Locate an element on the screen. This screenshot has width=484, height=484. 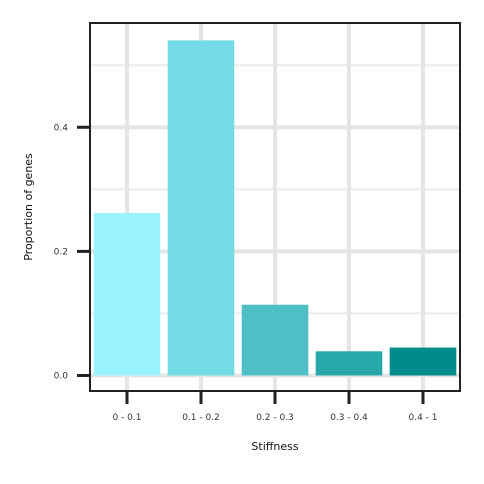
y-tick-label: 0.4 is located at coordinates (61, 128).